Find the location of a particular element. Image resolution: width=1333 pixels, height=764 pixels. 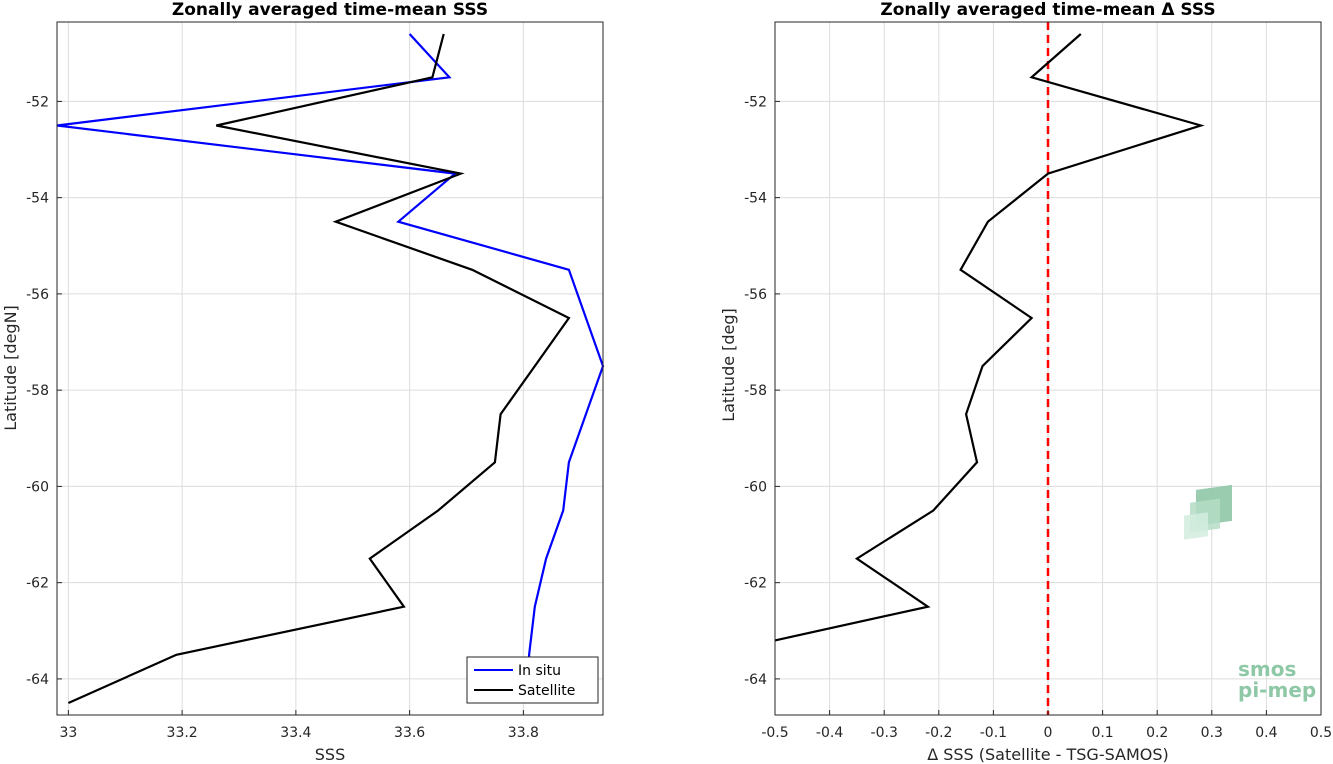

x-tick-label: 0.2 is located at coordinates (1157, 733).